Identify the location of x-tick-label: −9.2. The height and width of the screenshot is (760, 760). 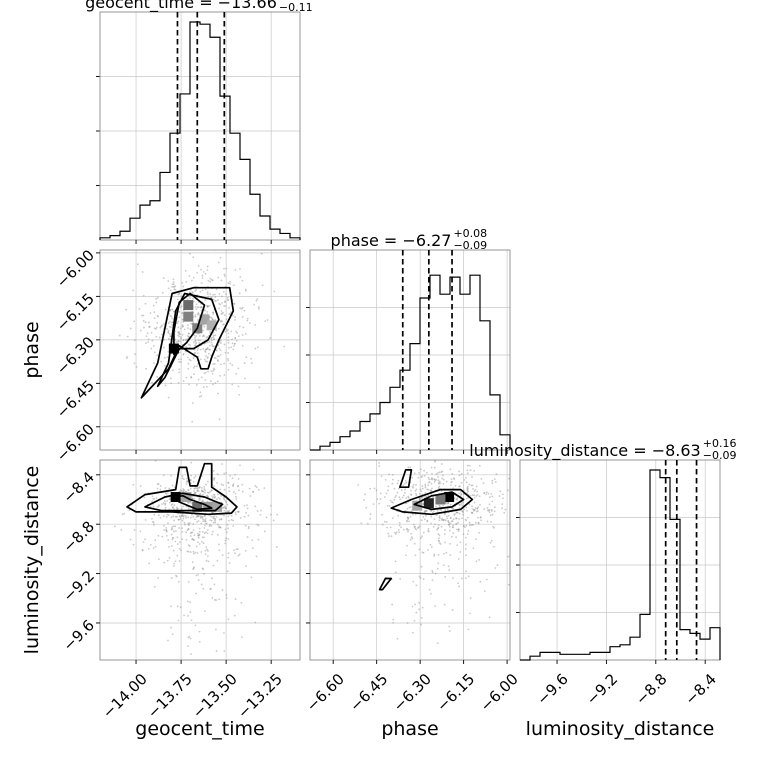
(602, 689).